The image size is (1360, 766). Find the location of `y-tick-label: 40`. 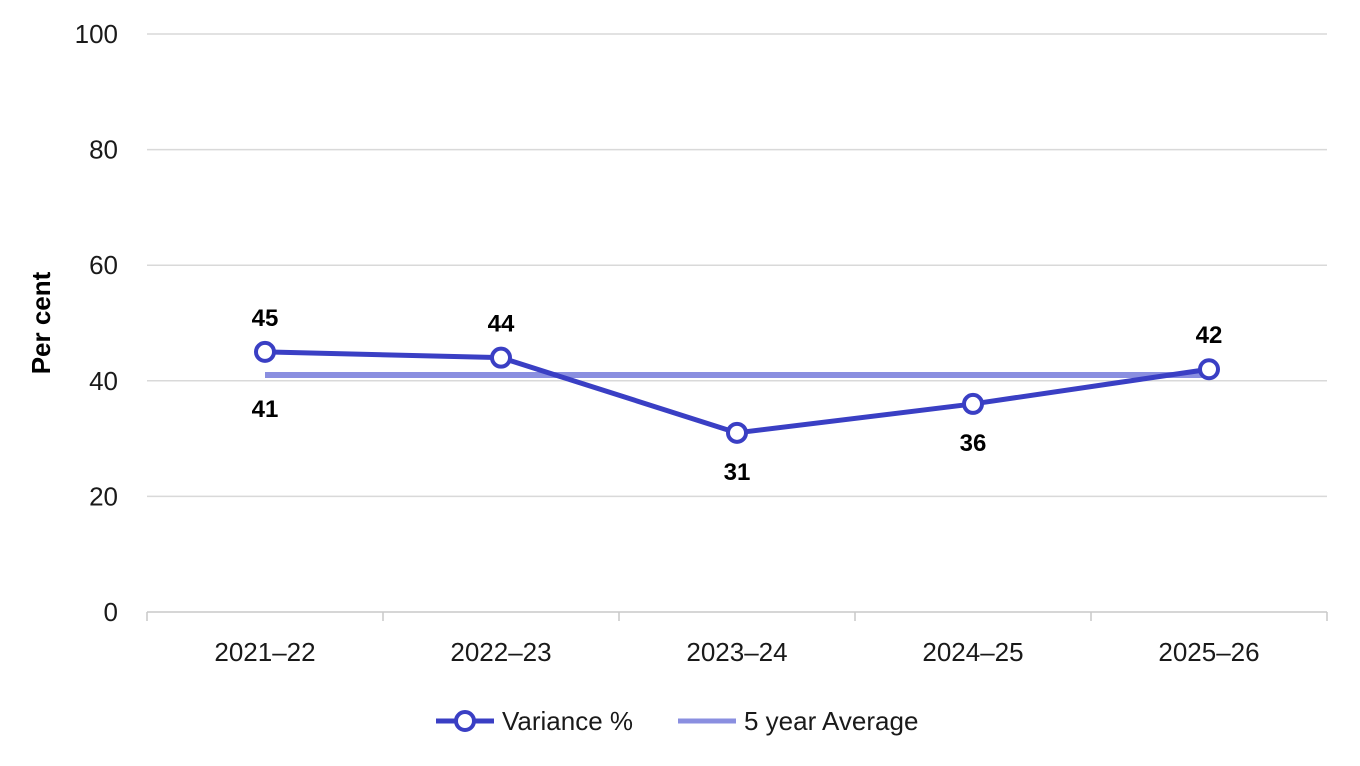

y-tick-label: 40 is located at coordinates (103, 381).